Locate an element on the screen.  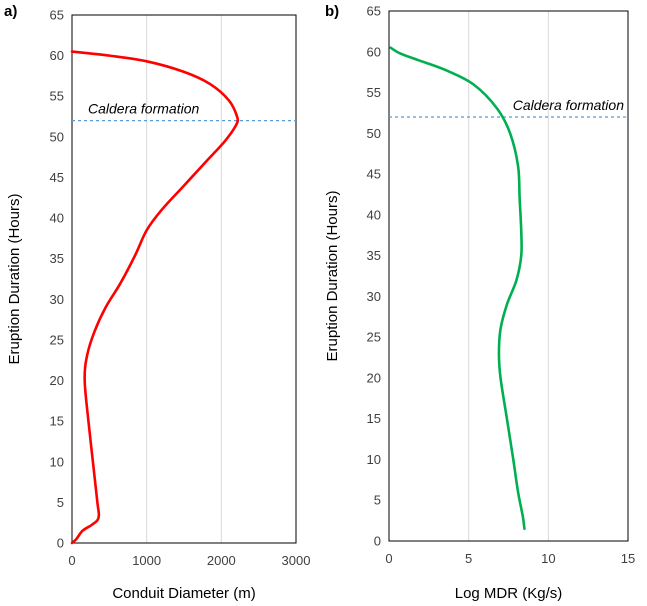
panel-label: b) is located at coordinates (332, 11).